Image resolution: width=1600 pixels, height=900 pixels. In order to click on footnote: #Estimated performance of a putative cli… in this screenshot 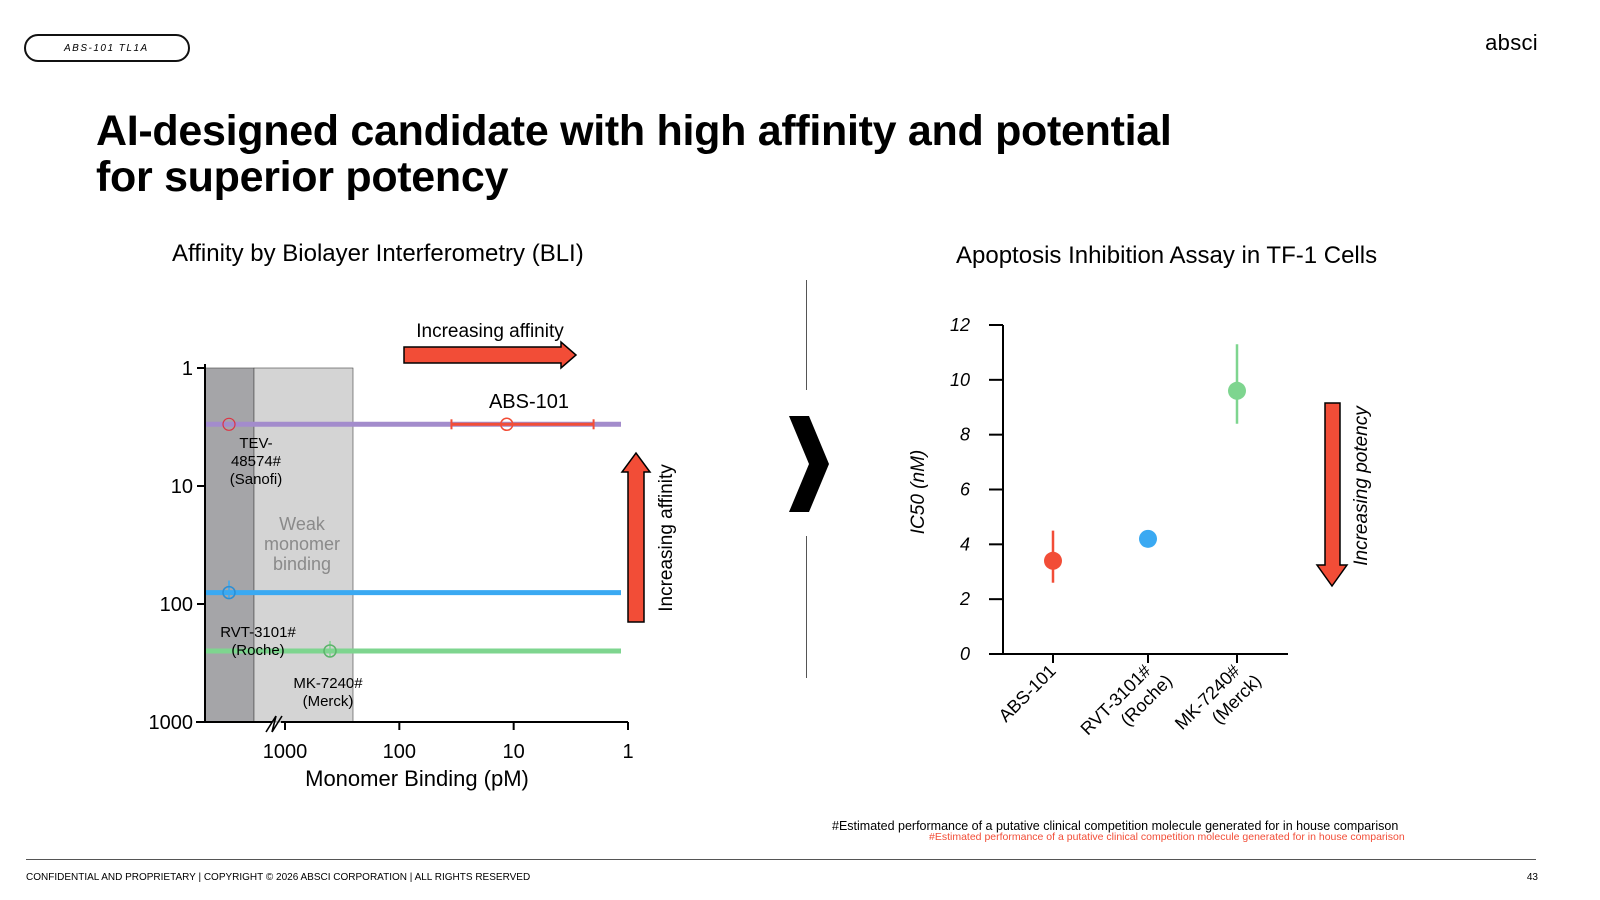, I will do `click(1115, 826)`.